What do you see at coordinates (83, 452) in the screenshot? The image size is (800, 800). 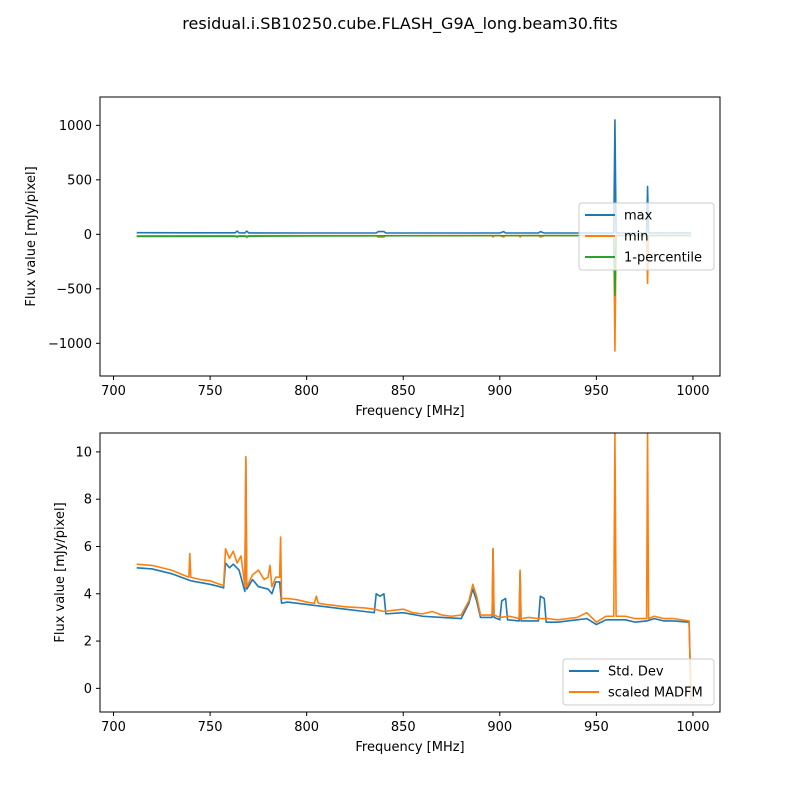 I see `y-tick-label: 10` at bounding box center [83, 452].